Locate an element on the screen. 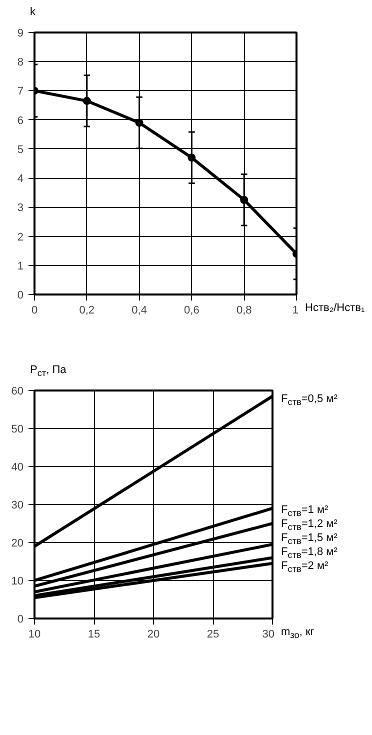 The height and width of the screenshot is (735, 372). x-axis-title: Нств₂/Нств₁ is located at coordinates (335, 308).